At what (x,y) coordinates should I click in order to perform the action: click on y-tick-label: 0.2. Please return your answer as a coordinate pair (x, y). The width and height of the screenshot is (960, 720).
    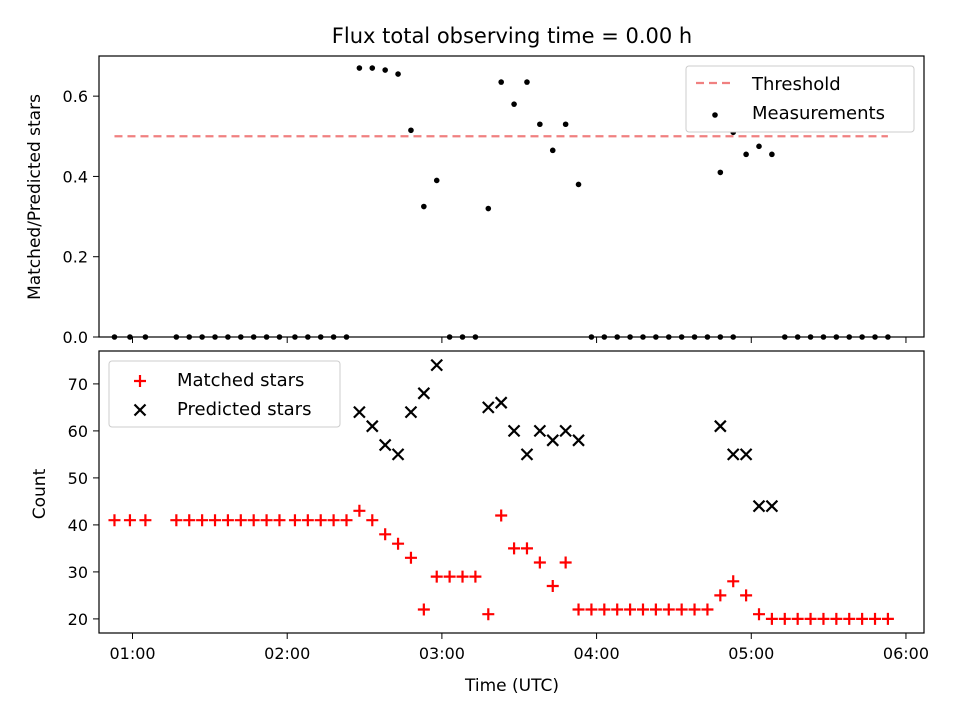
    Looking at the image, I should click on (75, 257).